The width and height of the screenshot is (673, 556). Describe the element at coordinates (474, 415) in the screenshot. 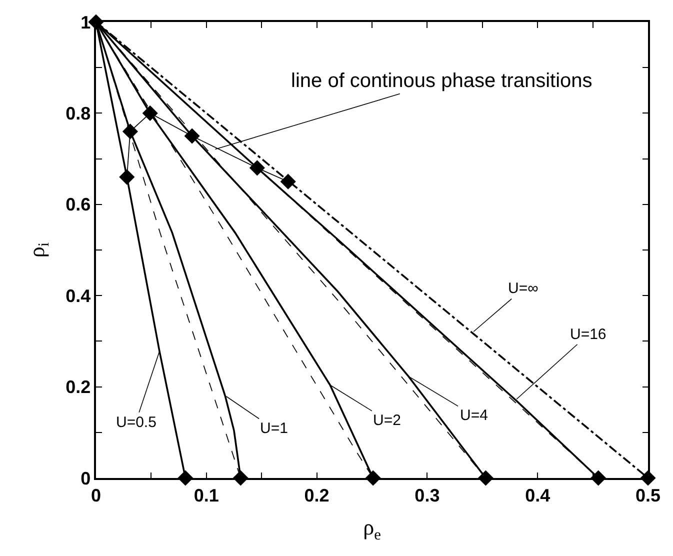

I see `annotation: U=4` at that location.